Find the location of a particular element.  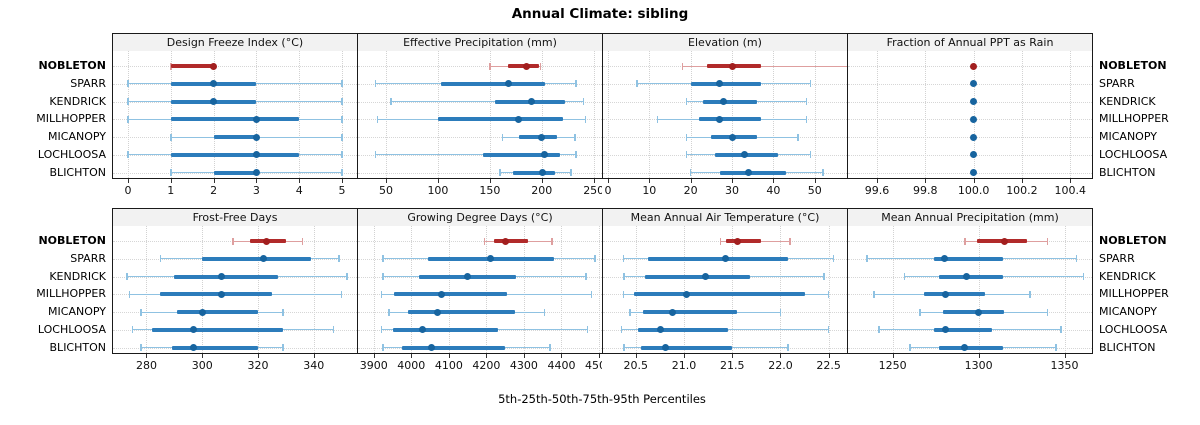

axis-tick-label: 280 is located at coordinates (146, 365).